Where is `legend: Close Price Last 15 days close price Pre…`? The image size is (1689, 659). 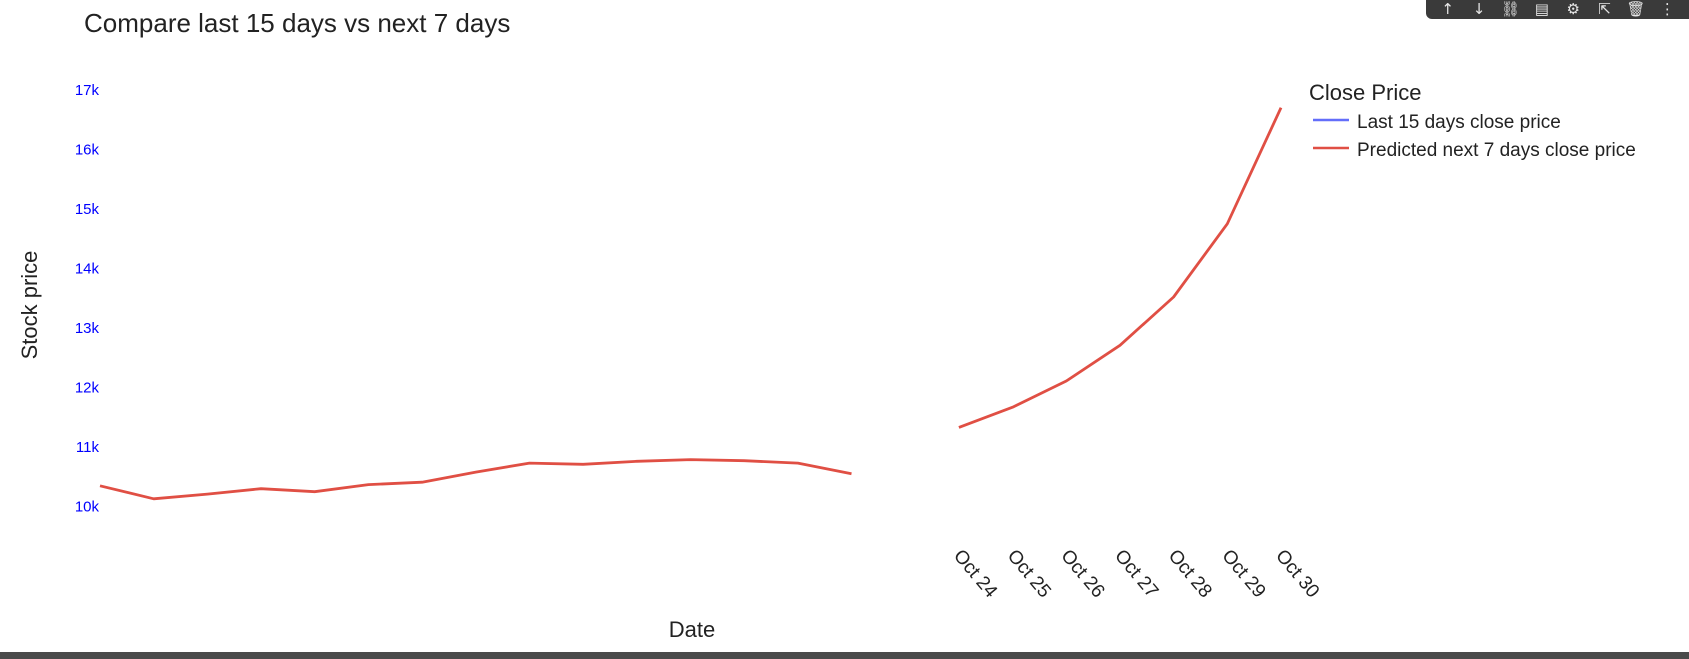
legend: Close Price Last 15 days close price Pre… is located at coordinates (1472, 120).